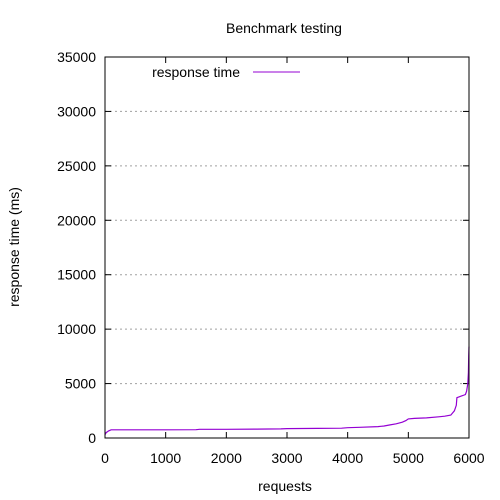  I want to click on x-tick-label: 5000, so click(408, 458).